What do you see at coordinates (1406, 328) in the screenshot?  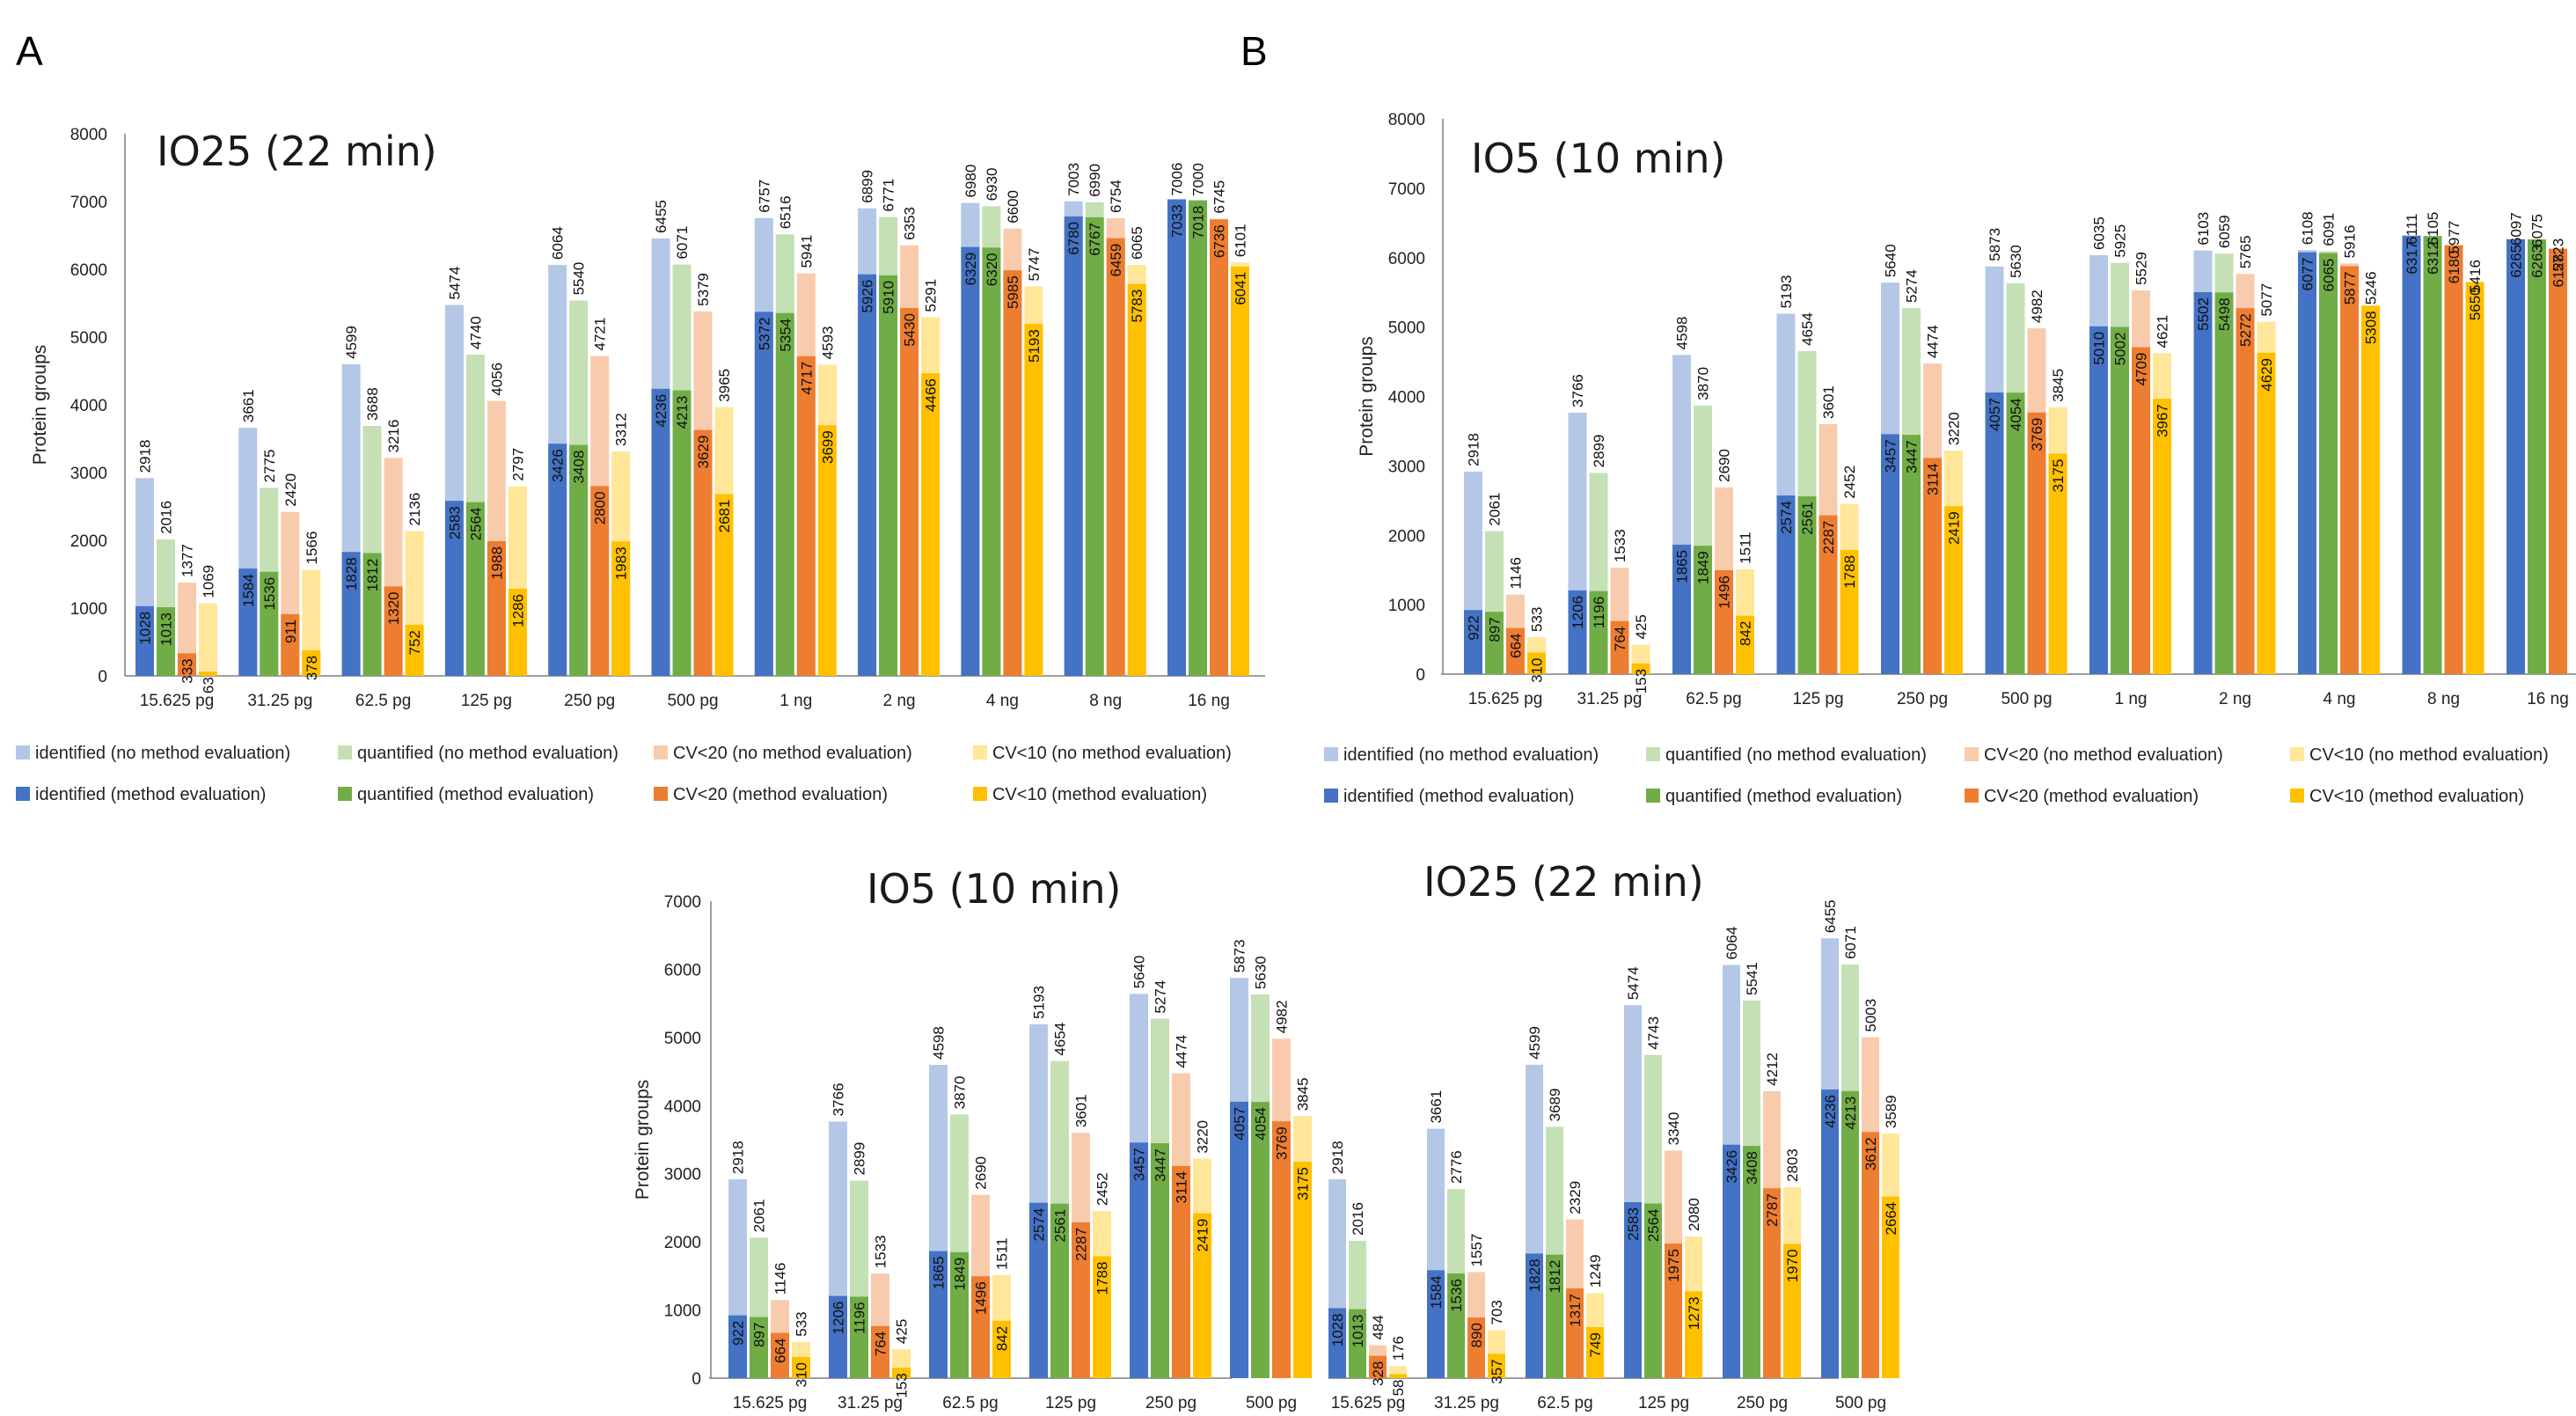 I see `y-tick-label: 5000` at bounding box center [1406, 328].